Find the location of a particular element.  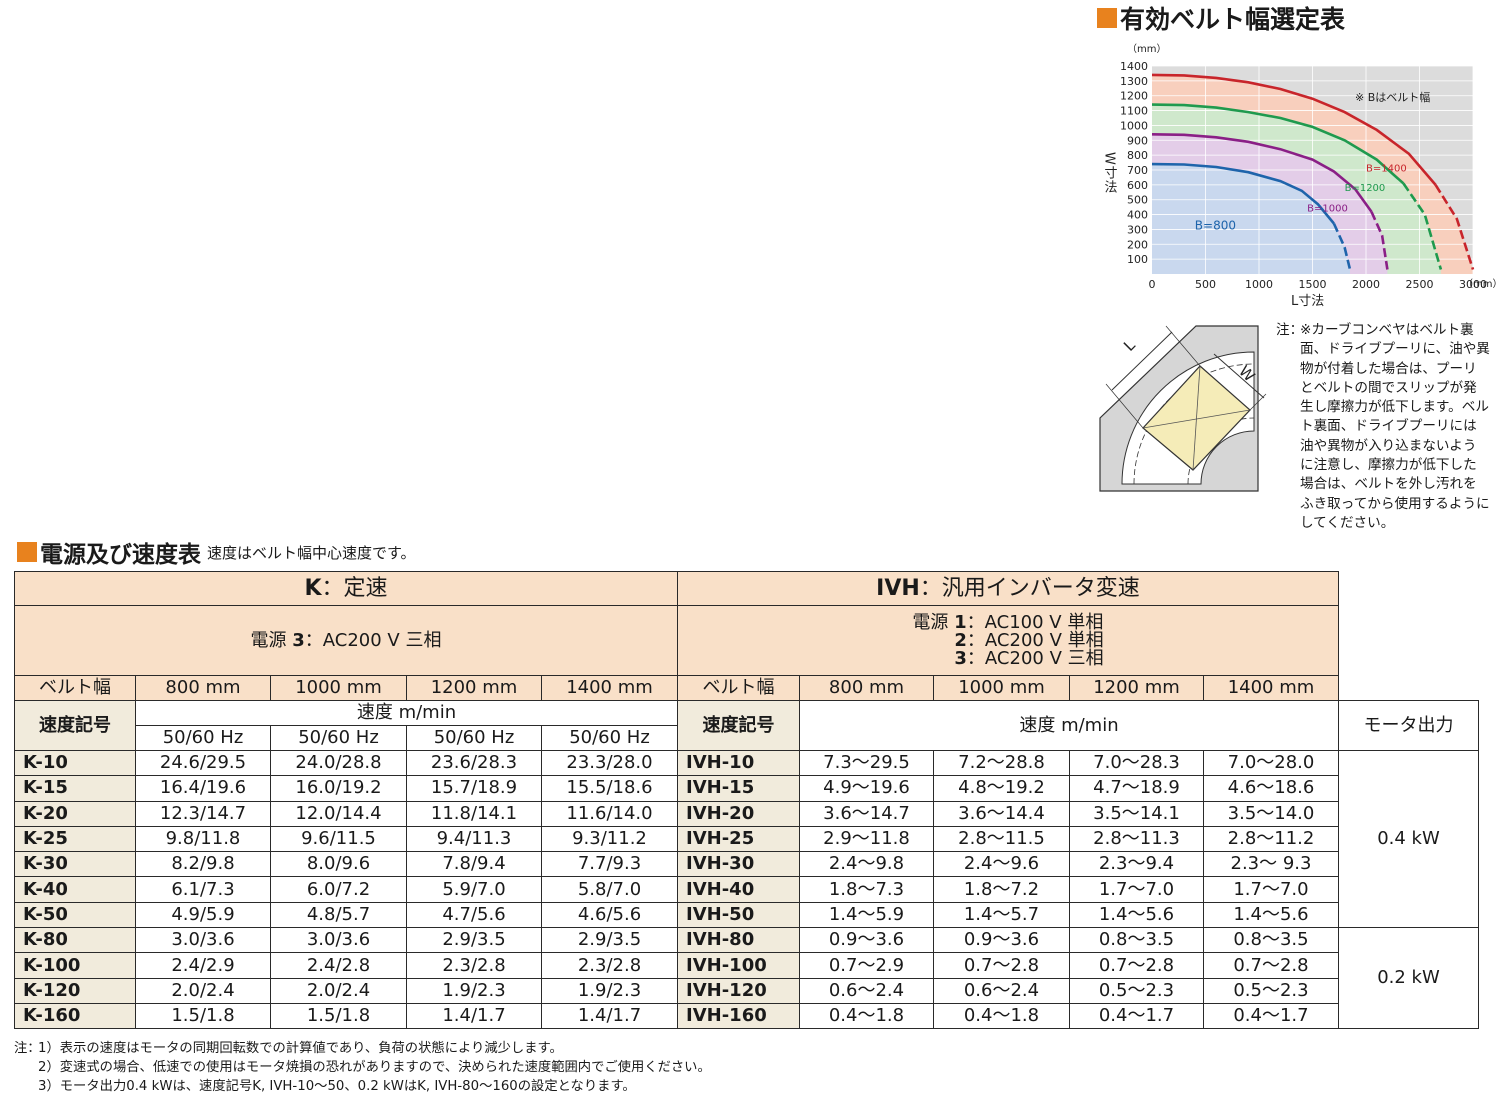

ivh-speed-code: IVH-100 is located at coordinates (738, 965).